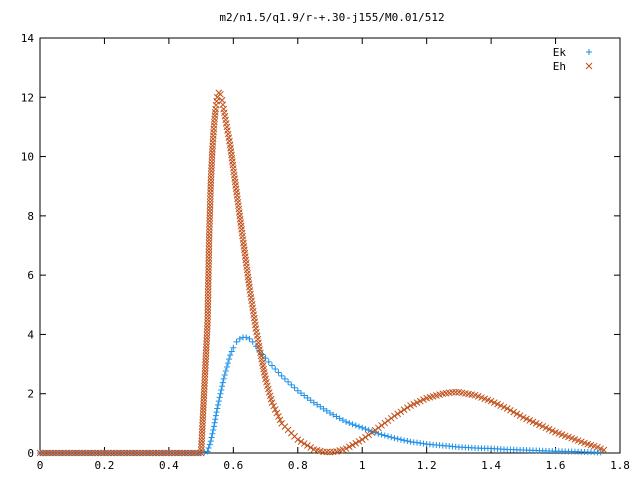 This screenshot has width=640, height=480. Describe the element at coordinates (560, 52) in the screenshot. I see `legend-label-ek: Ek` at that location.